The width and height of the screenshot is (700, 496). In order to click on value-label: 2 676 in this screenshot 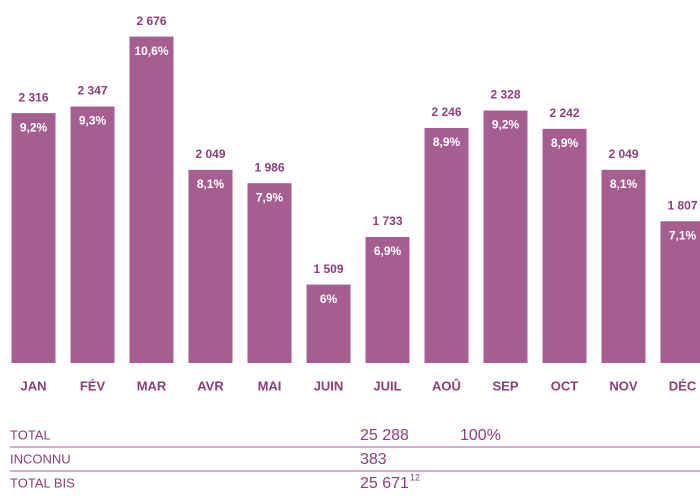, I will do `click(151, 21)`.